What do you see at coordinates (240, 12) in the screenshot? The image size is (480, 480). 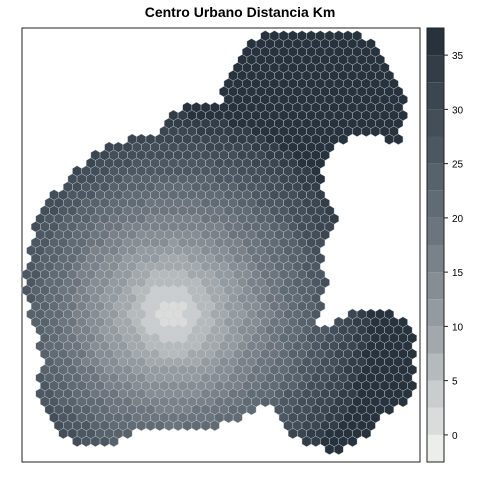 I see `chart-title: Centro Urbano Distancia Km` at bounding box center [240, 12].